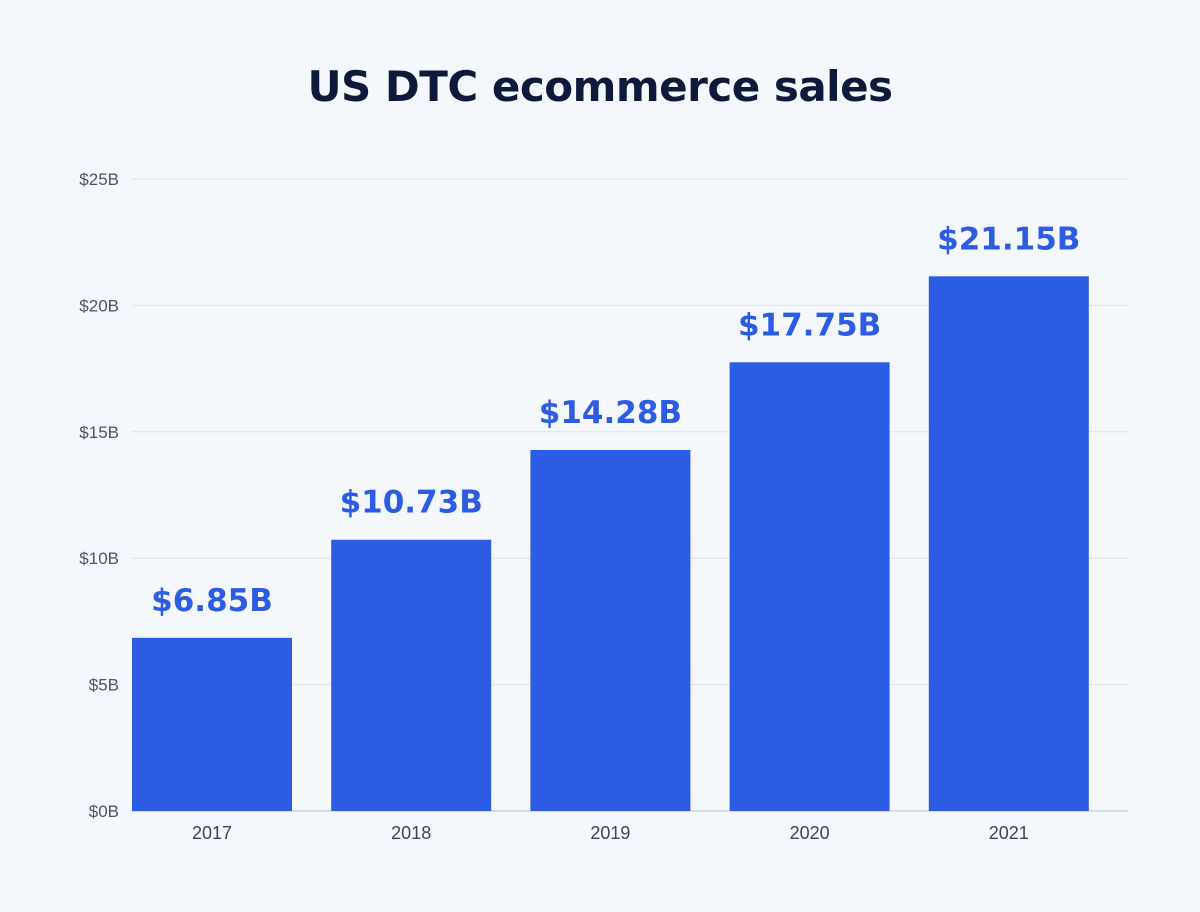 The image size is (1200, 912). I want to click on y-tick-label: $15B, so click(99, 432).